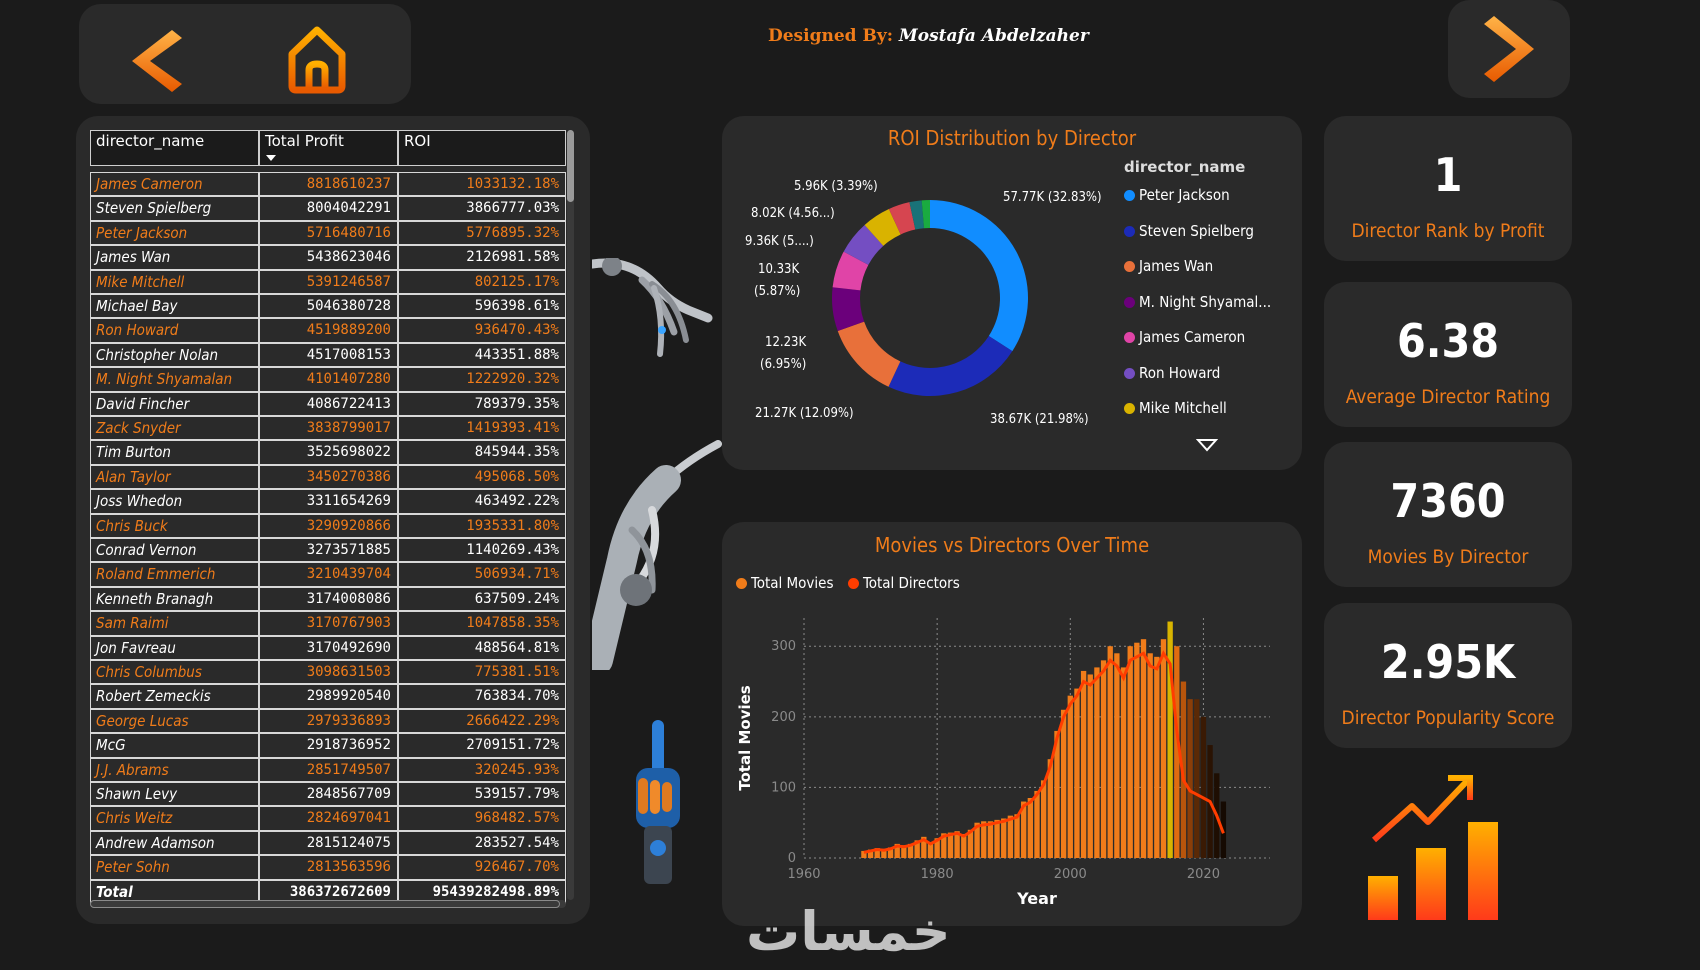 The height and width of the screenshot is (970, 1700). Describe the element at coordinates (1172, 373) in the screenshot. I see `legend-item: Ron Howard` at that location.